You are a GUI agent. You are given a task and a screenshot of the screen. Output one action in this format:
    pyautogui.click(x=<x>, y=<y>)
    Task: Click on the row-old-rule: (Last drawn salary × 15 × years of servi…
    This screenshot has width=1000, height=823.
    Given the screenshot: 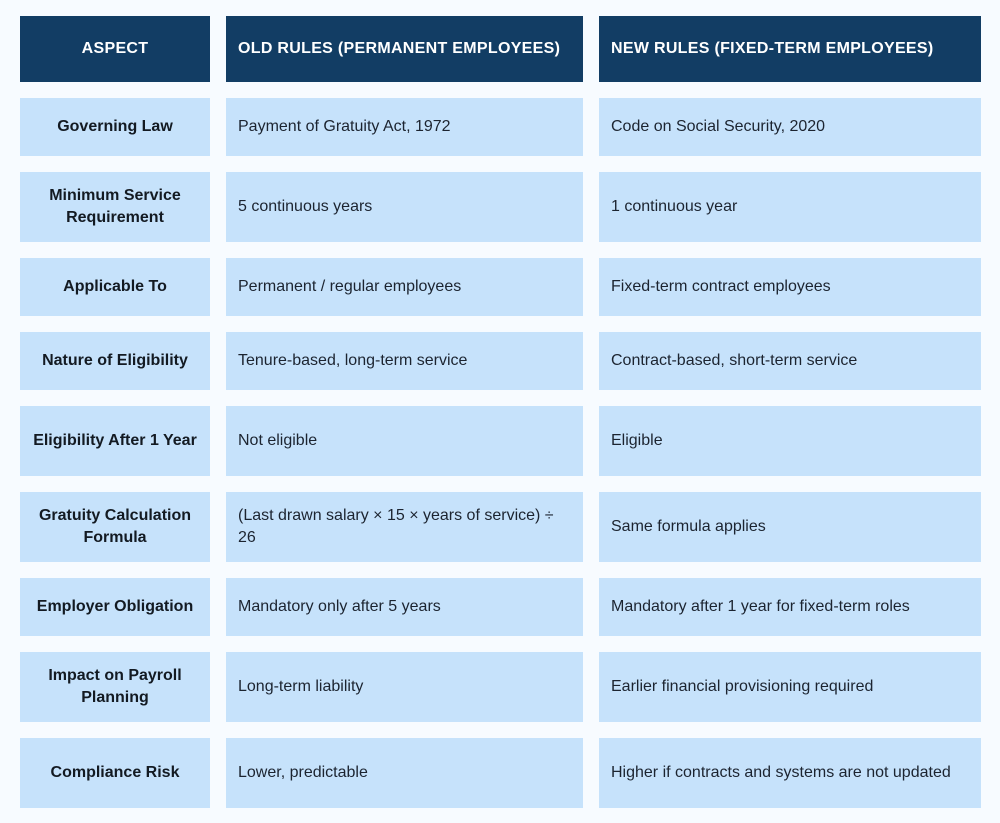 What is the action you would take?
    pyautogui.click(x=404, y=527)
    